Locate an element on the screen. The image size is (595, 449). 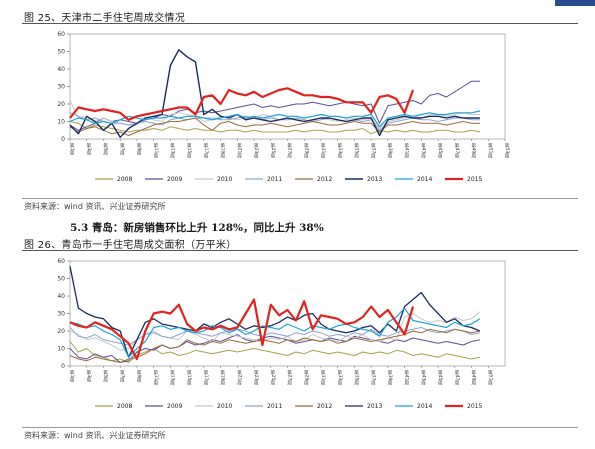
series-line-2010 is located at coordinates (275, 331).